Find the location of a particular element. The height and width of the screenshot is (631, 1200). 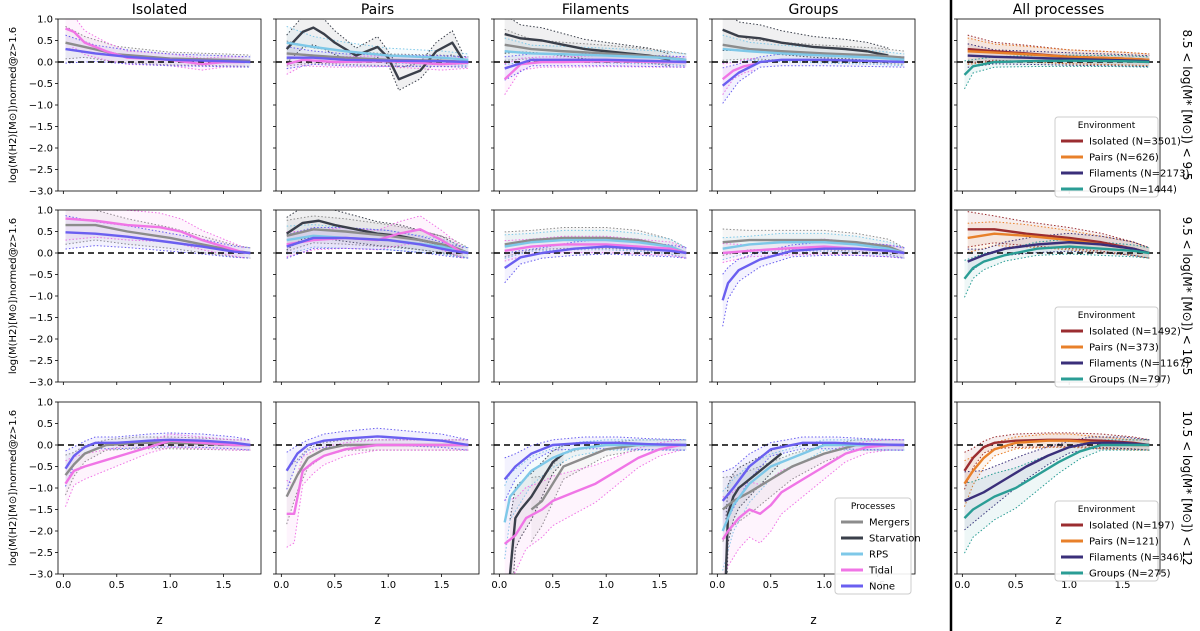

legend-processes-title: Processes is located at coordinates (873, 507).